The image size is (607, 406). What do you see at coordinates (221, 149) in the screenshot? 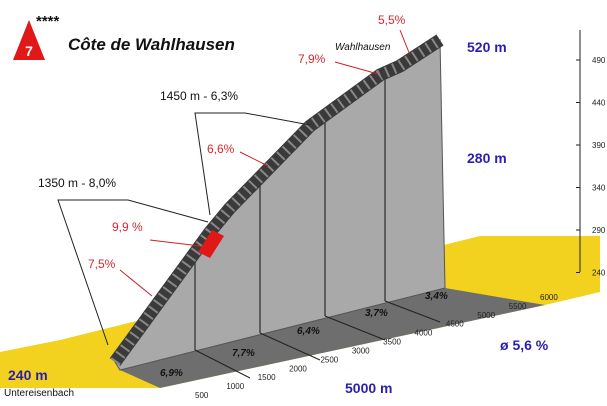
I see `gradient: 6,6%` at bounding box center [221, 149].